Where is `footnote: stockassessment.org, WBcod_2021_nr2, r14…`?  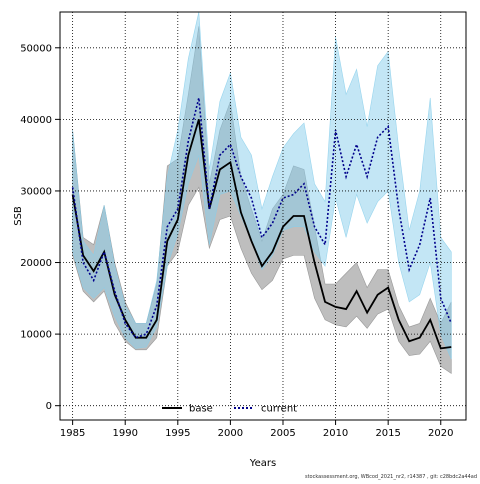
footnote: stockassessment.org, WBcod_2021_nr2, r14… is located at coordinates (391, 477).